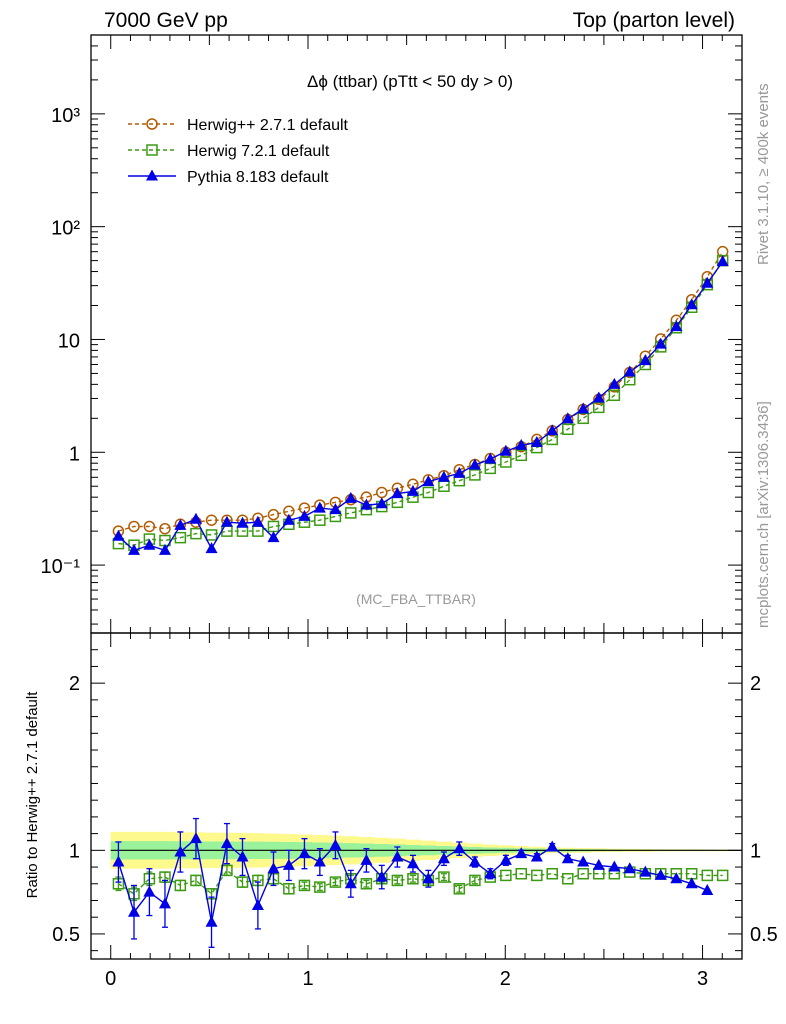 Image resolution: width=786 pixels, height=1024 pixels. What do you see at coordinates (258, 177) in the screenshot?
I see `legend-label-pythia: Pythia 8.183 default` at bounding box center [258, 177].